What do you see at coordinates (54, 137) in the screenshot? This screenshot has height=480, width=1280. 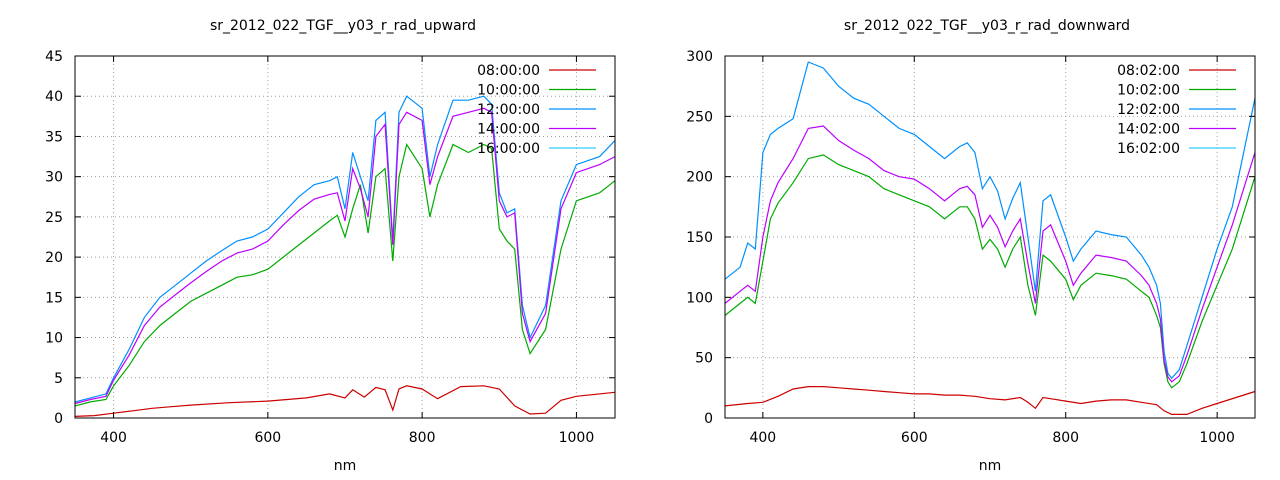 I see `y-tick-label: 35` at bounding box center [54, 137].